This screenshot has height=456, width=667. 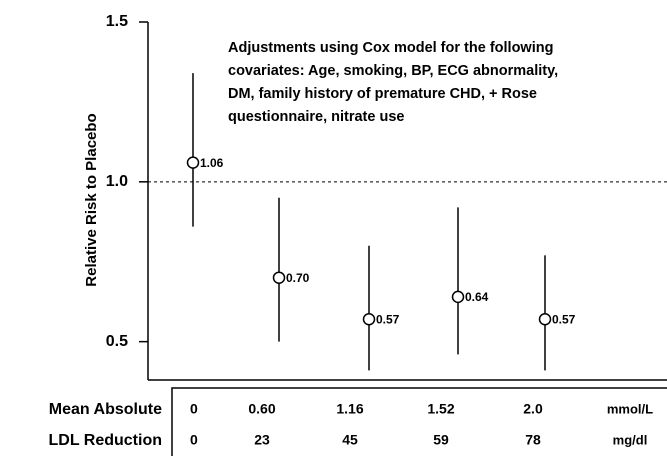 What do you see at coordinates (441, 440) in the screenshot?
I see `table-cell: 59` at bounding box center [441, 440].